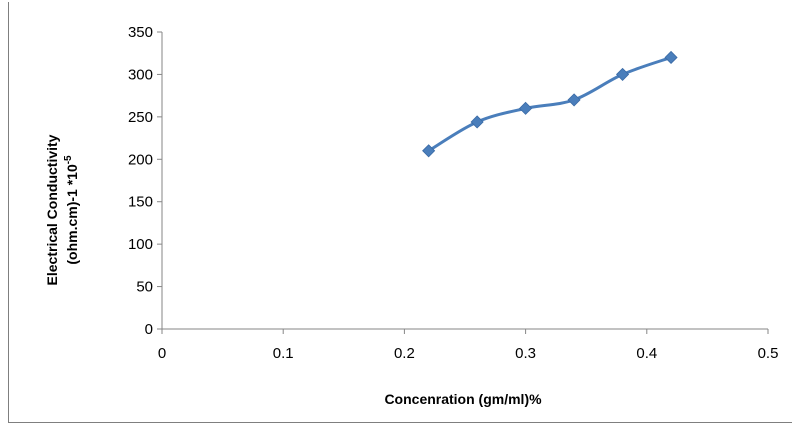  I want to click on x-tick-label: 0, so click(162, 353).